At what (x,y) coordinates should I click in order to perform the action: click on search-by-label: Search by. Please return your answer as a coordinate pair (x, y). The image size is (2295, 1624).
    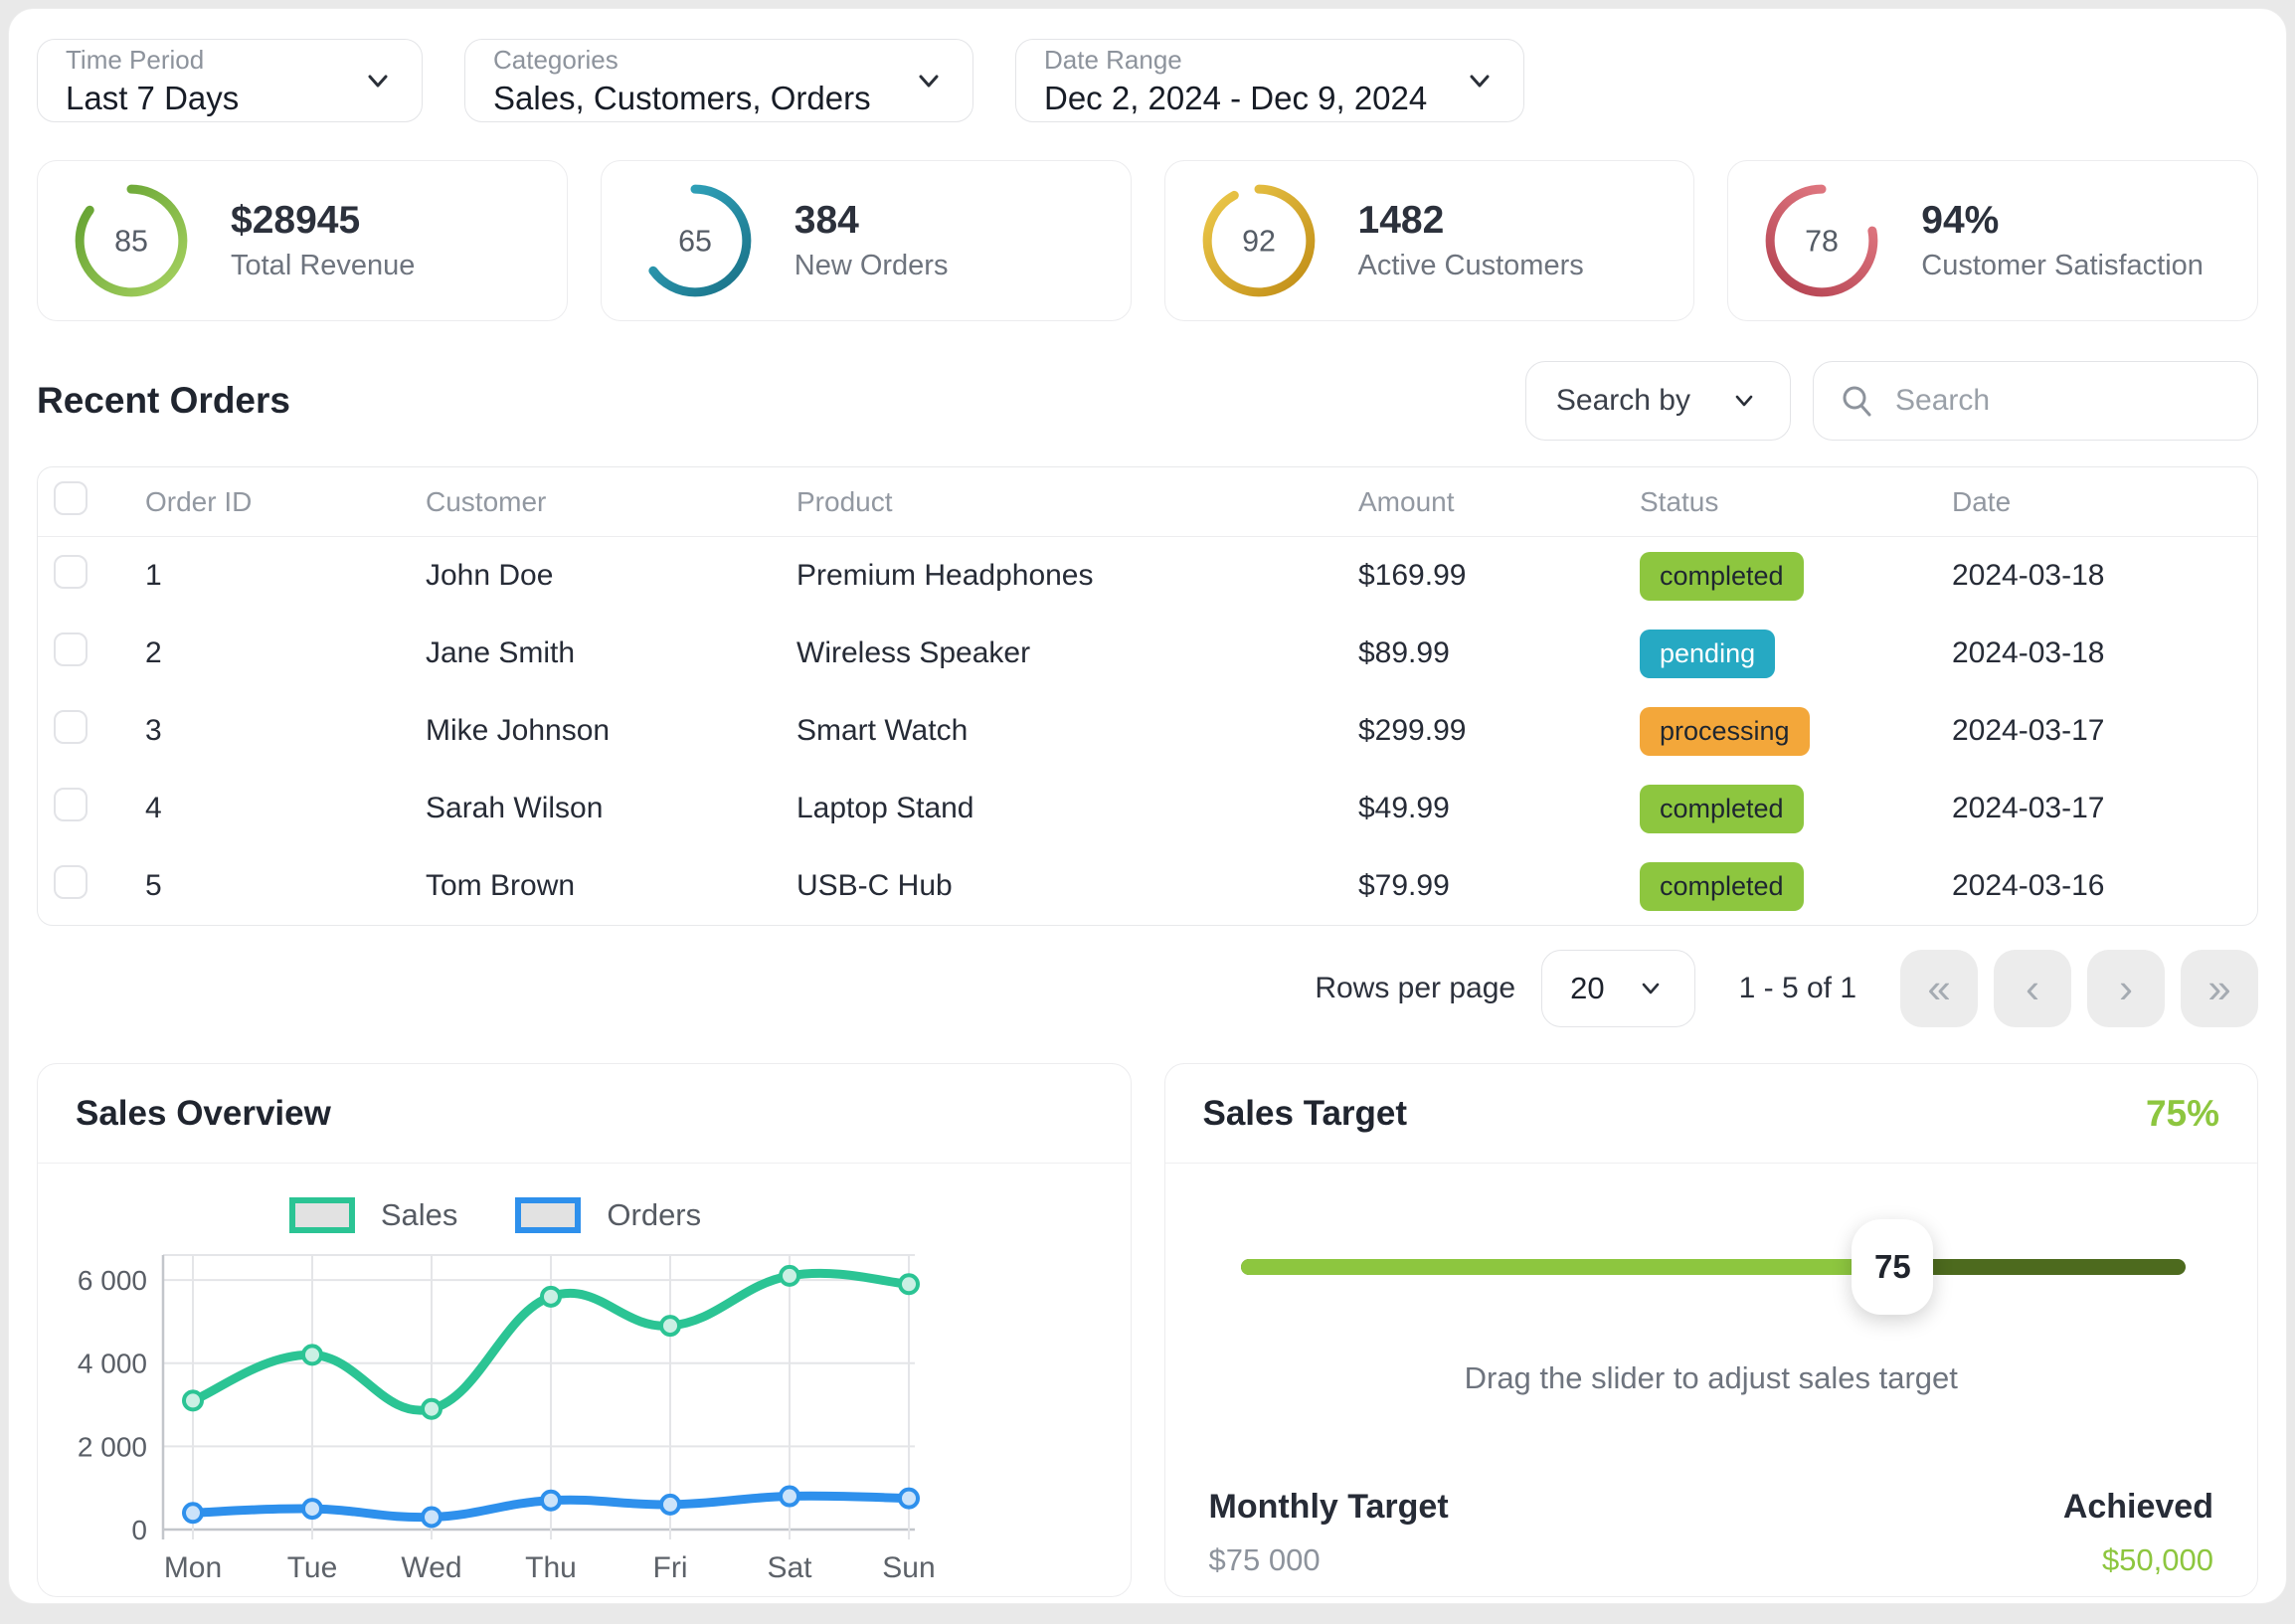
    Looking at the image, I should click on (1623, 400).